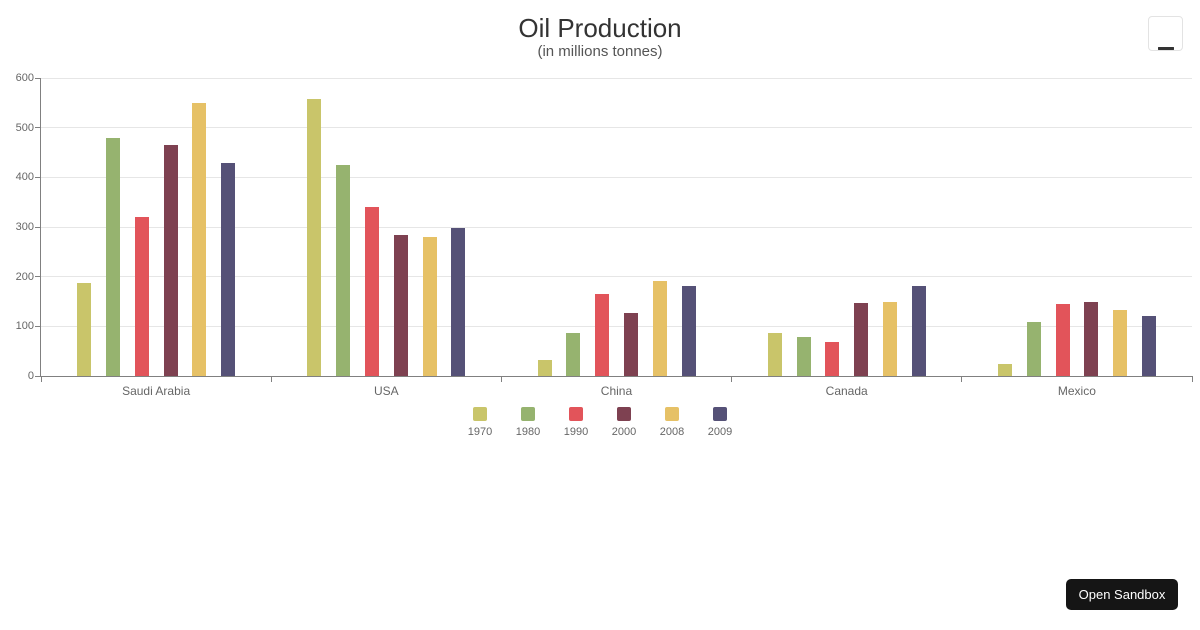  What do you see at coordinates (199, 239) in the screenshot?
I see `bar-2008-saudi-arabia` at bounding box center [199, 239].